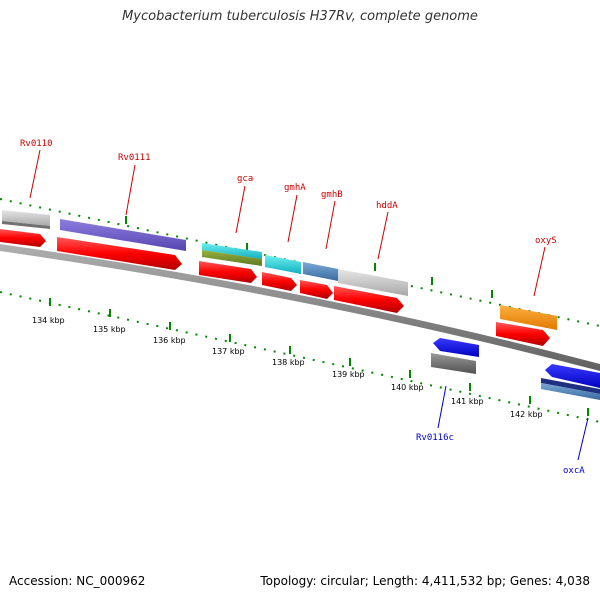  What do you see at coordinates (348, 374) in the screenshot?
I see `kbp-label: 139 kbp` at bounding box center [348, 374].